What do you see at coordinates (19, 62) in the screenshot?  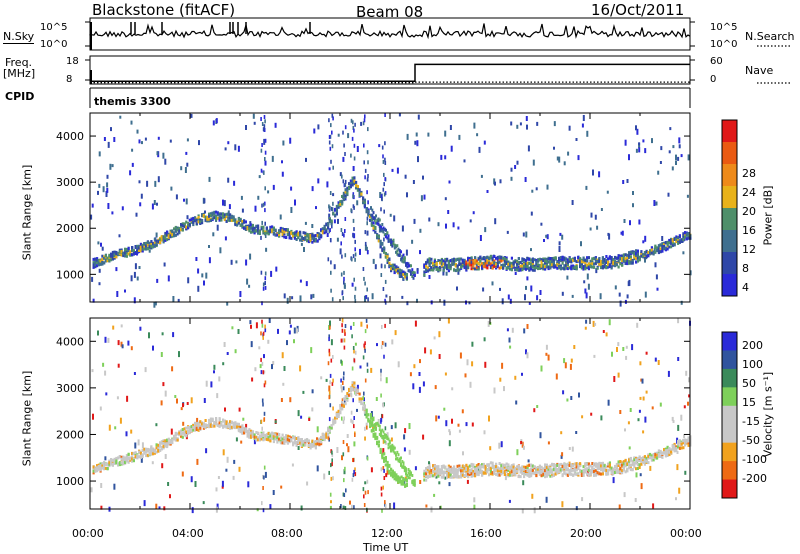 I see `freq-label: Freq.` at bounding box center [19, 62].